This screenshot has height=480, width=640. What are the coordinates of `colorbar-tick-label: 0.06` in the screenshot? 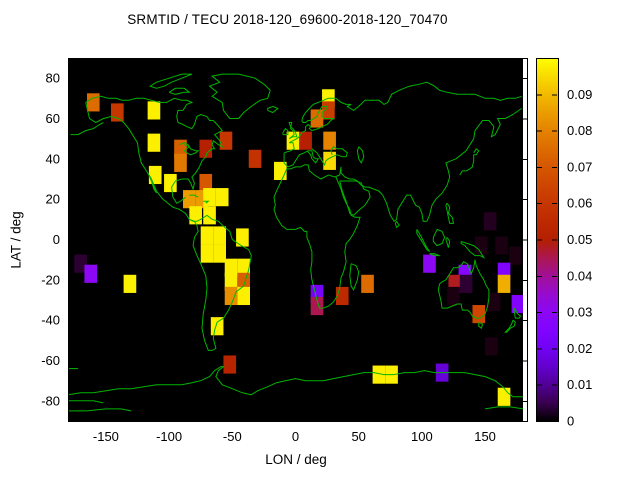 It's located at (579, 203).